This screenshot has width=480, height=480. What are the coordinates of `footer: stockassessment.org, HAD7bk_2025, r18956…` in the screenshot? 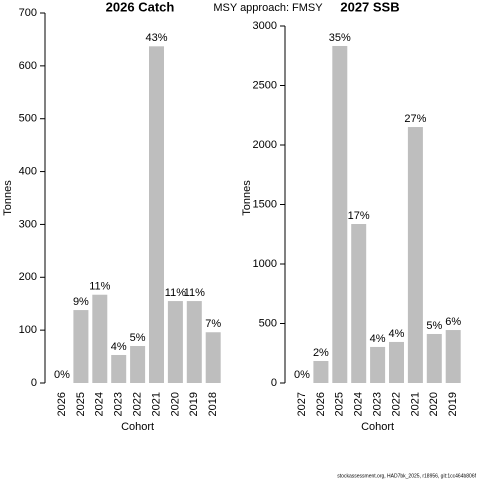 It's located at (406, 476).